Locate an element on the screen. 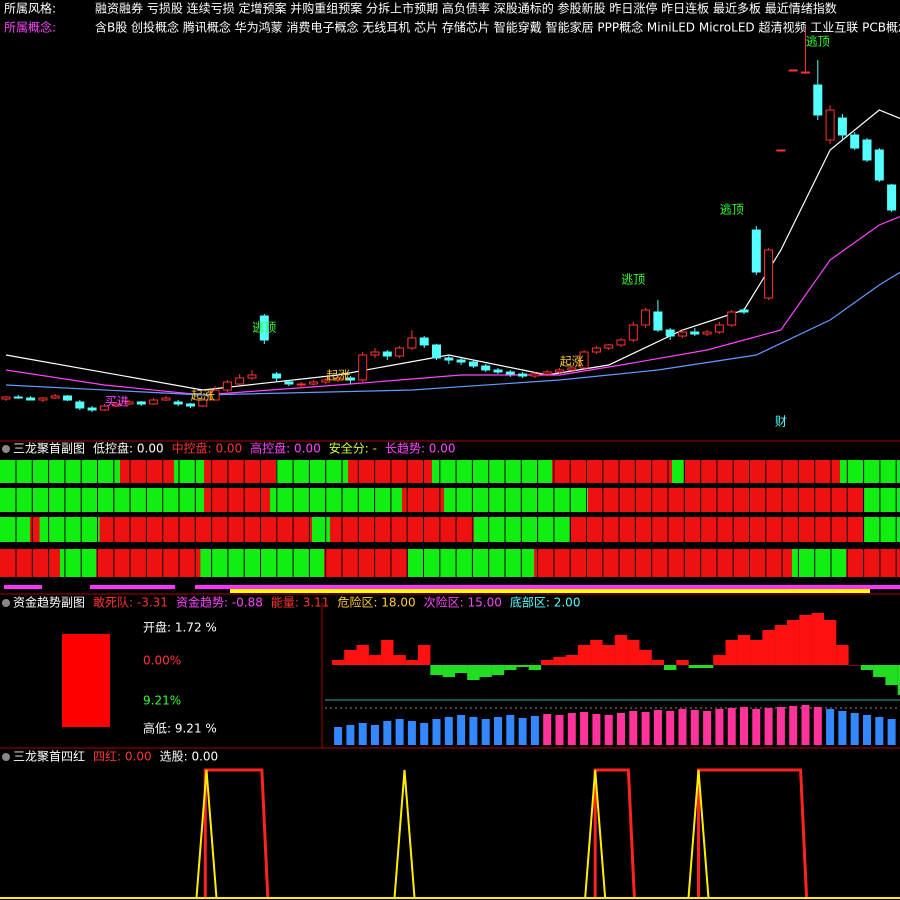 Image resolution: width=900 pixels, height=900 pixels. header-label: 所属风格: is located at coordinates (30, 8).